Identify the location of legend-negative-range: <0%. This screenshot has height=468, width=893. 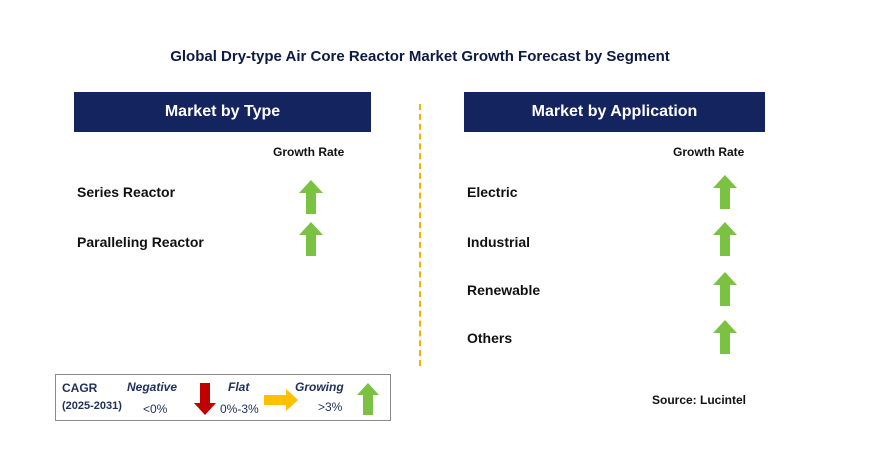
(155, 409).